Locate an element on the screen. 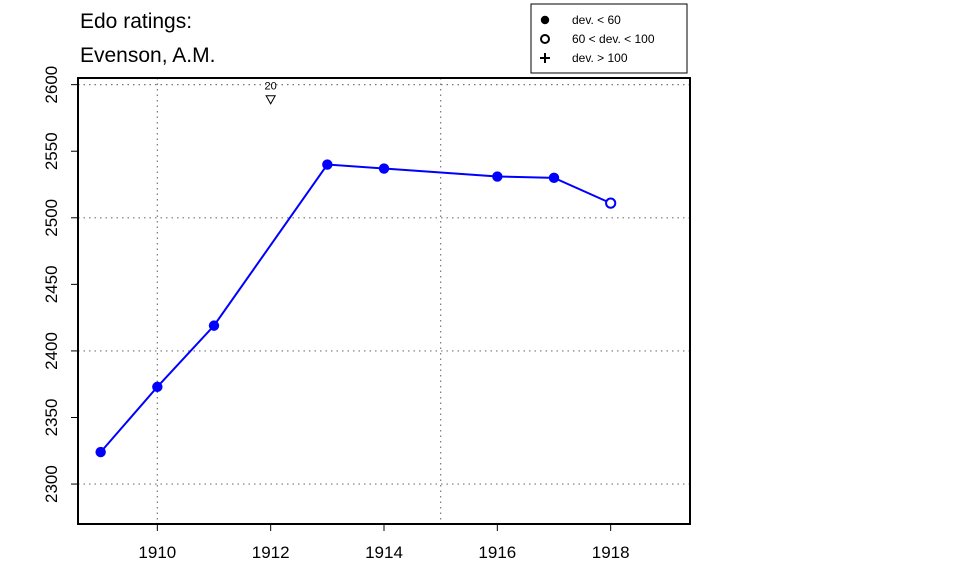 This screenshot has height=581, width=960. x-tick-label: 1910 is located at coordinates (157, 552).